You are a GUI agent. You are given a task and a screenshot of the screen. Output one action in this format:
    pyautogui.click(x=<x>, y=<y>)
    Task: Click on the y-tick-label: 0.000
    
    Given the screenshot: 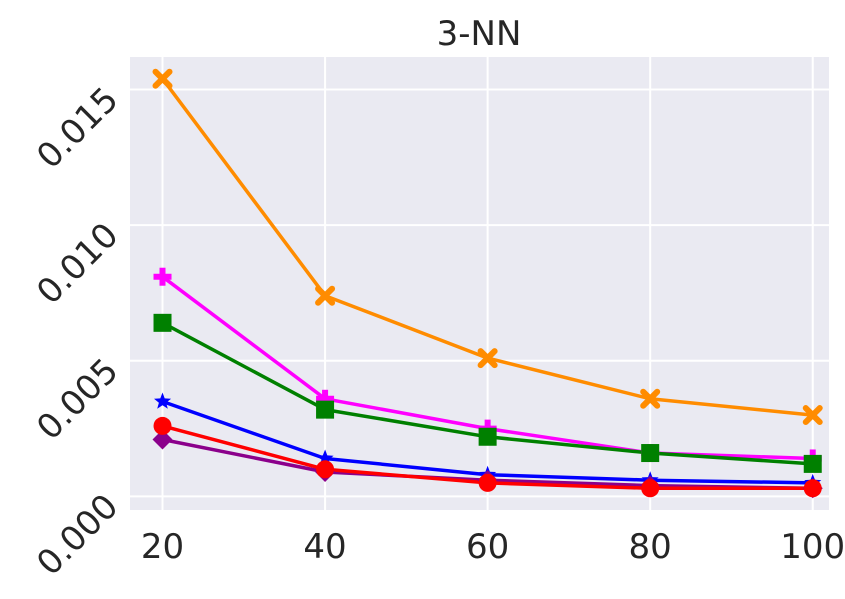 What is the action you would take?
    pyautogui.click(x=77, y=535)
    